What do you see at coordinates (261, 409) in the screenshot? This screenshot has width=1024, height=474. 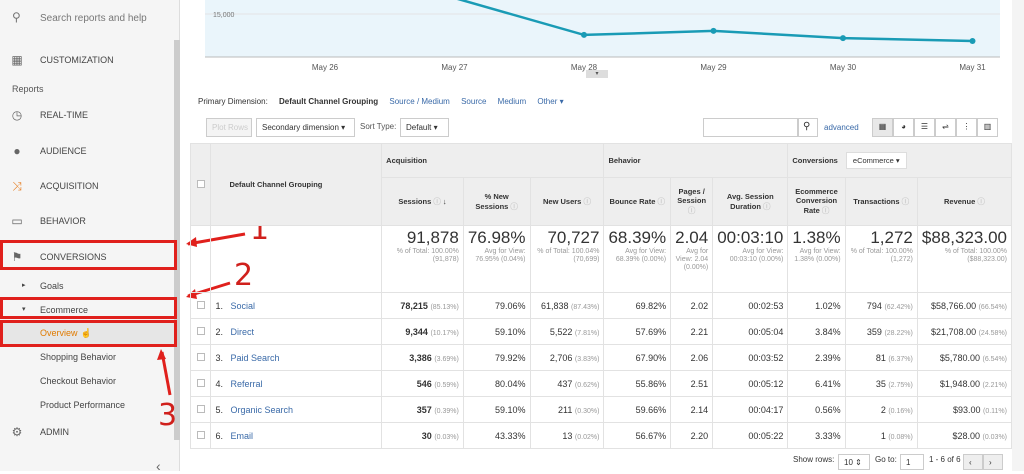 I see `channel-link: Organic Search` at bounding box center [261, 409].